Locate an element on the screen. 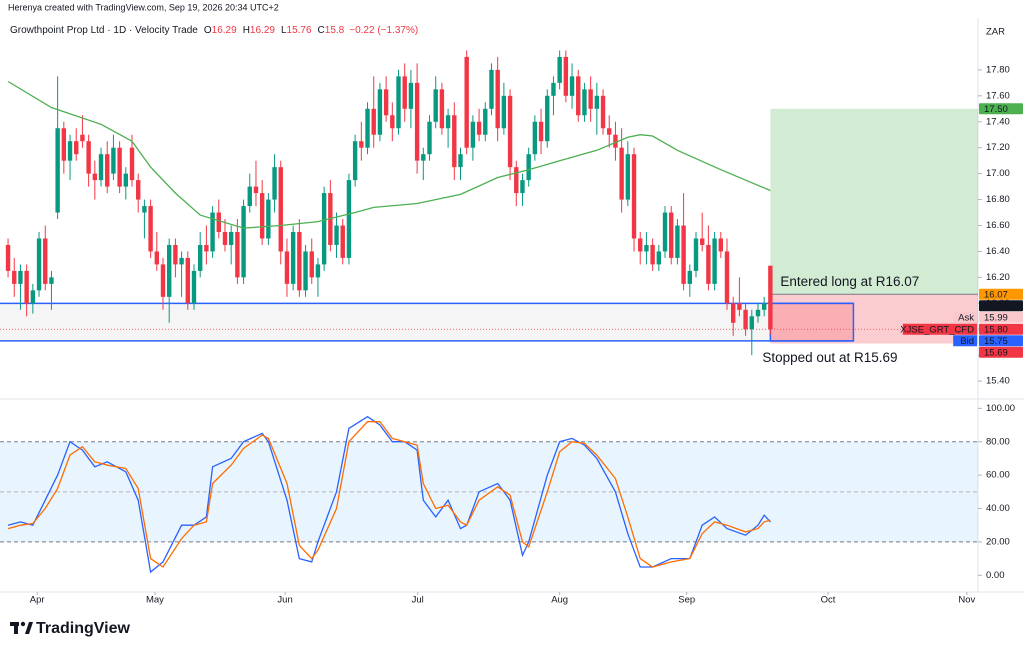  price-tag-name-box is located at coordinates (965, 341).